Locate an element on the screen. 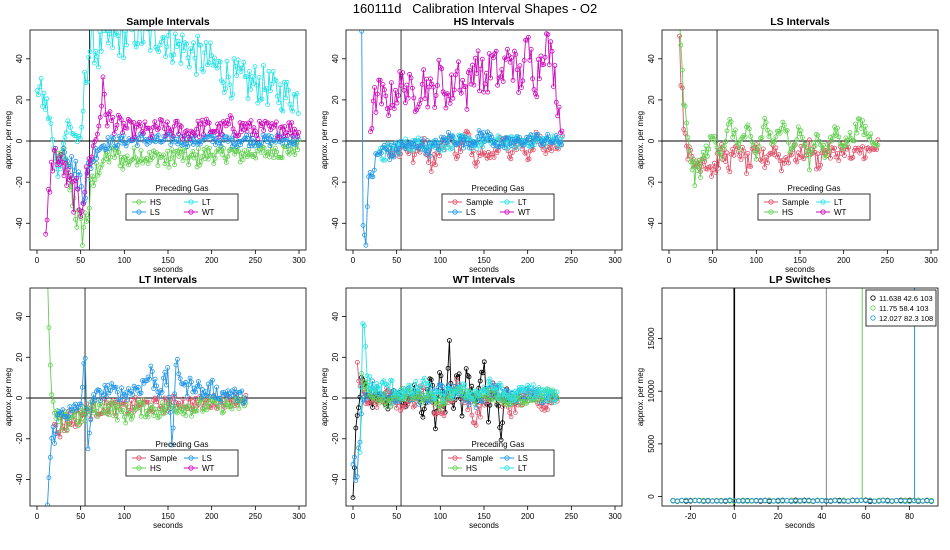 The image size is (950, 550). x-tick-label: 200 is located at coordinates (844, 260).